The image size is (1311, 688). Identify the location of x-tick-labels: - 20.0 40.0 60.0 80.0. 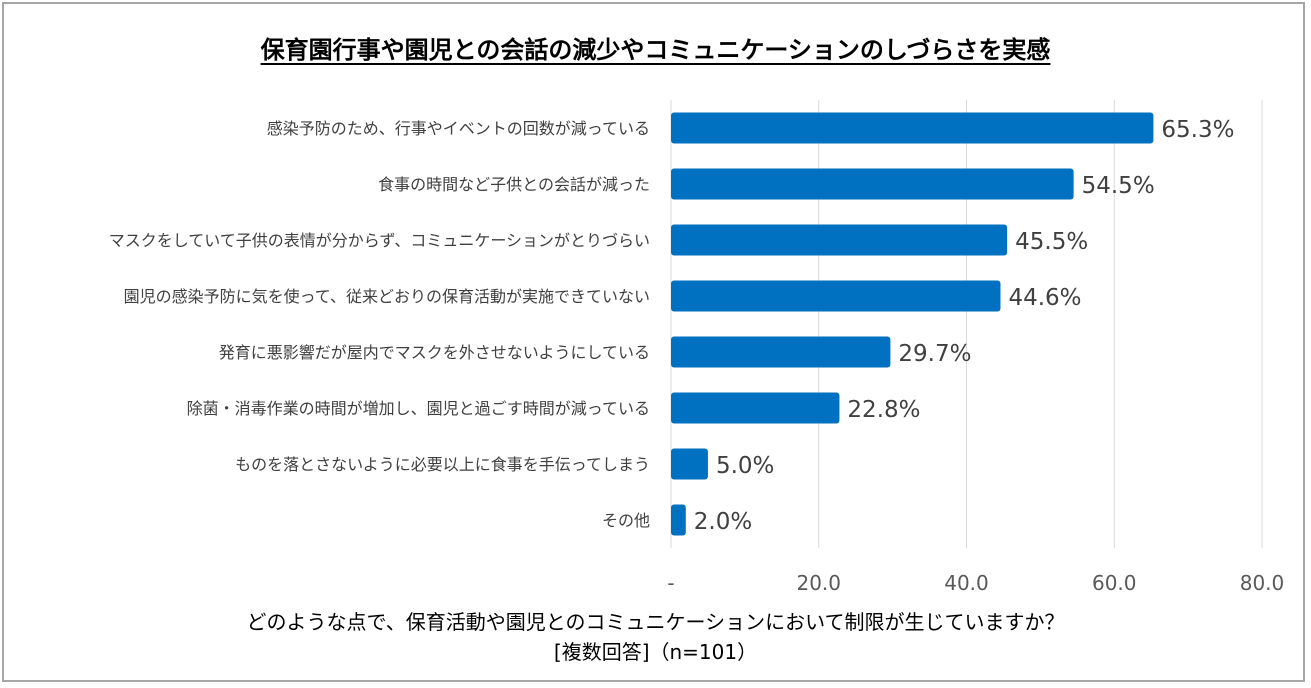
(975, 583).